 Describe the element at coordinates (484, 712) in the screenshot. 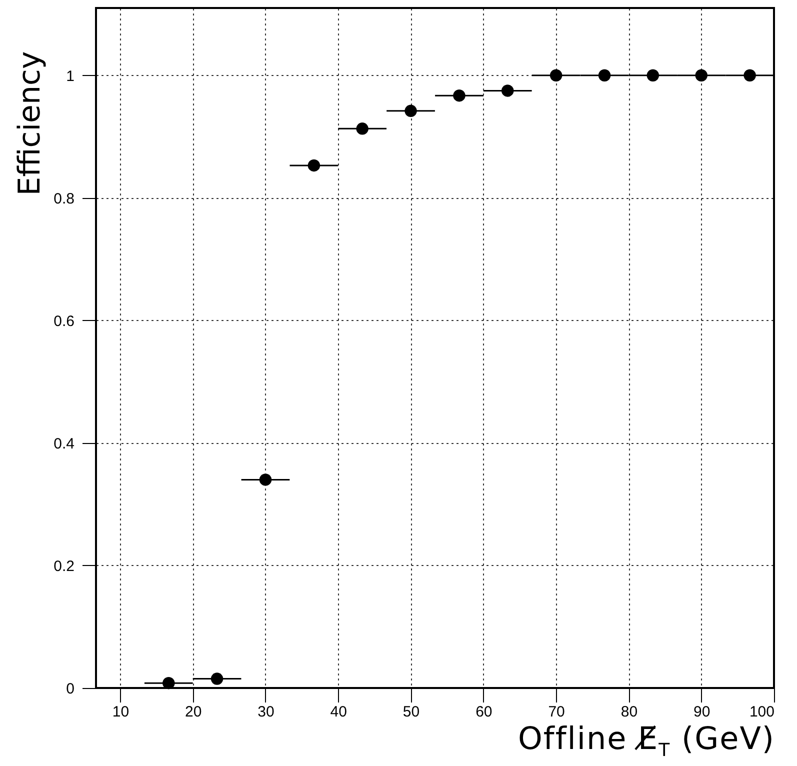

I see `x-tick-label: 60` at that location.